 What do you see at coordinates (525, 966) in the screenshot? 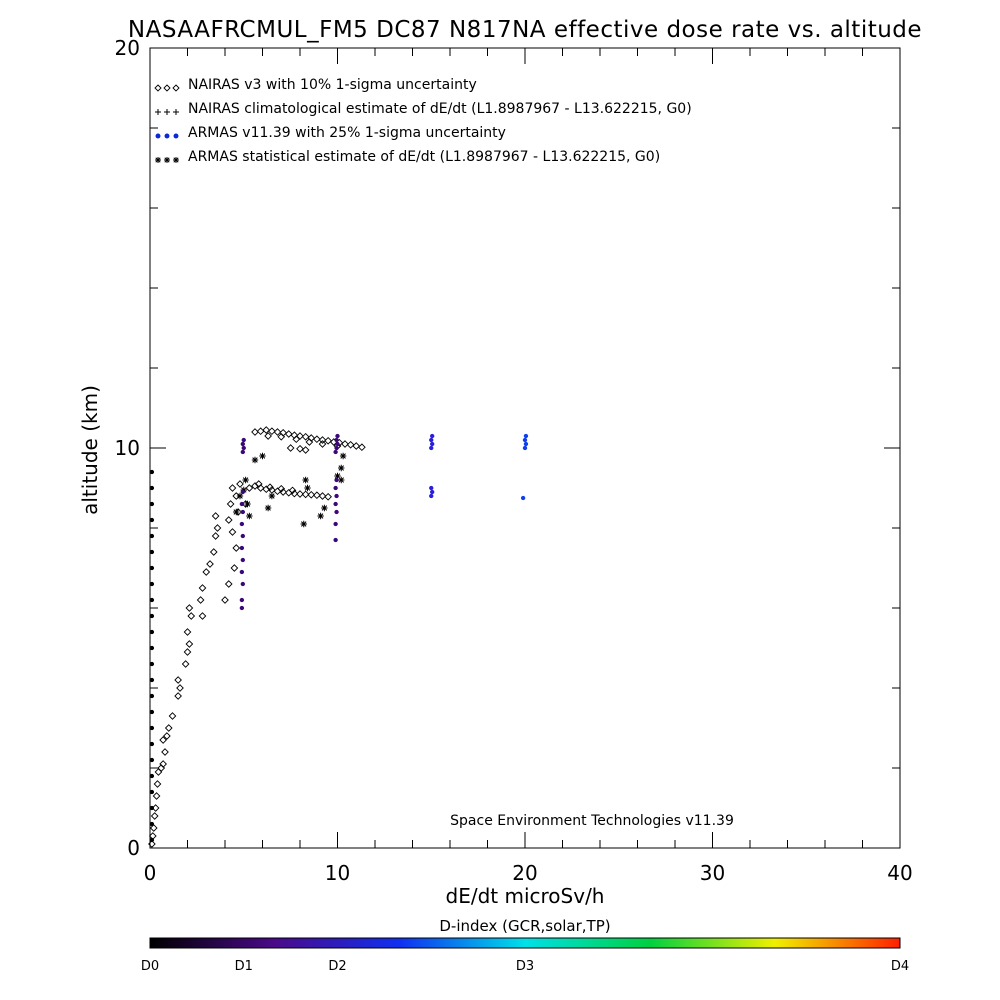
I see `colorbar-label: D3` at bounding box center [525, 966].